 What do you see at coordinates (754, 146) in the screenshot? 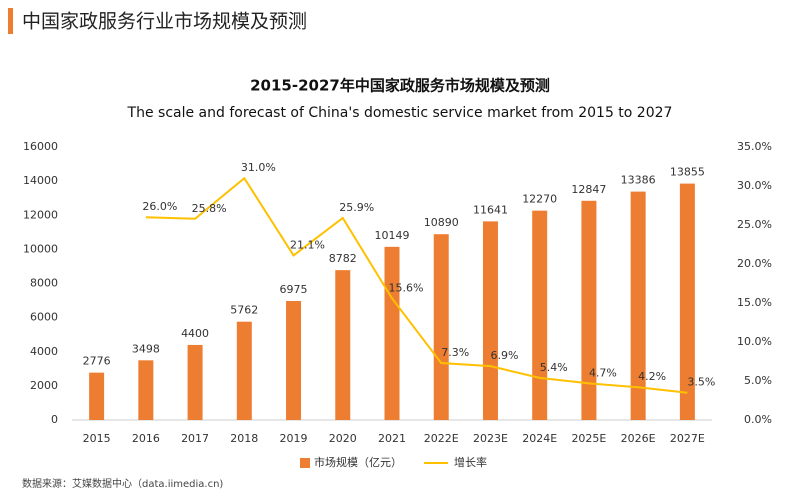
I see `y2-tick-label: 35.0%` at bounding box center [754, 146].